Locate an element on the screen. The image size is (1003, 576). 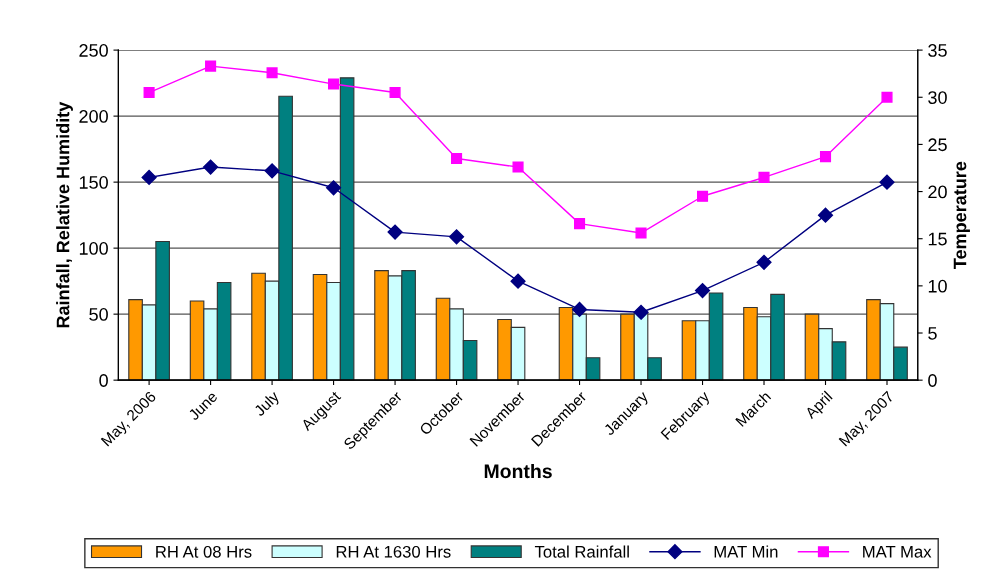
legend-label: Total Rainfall is located at coordinates (581, 551).